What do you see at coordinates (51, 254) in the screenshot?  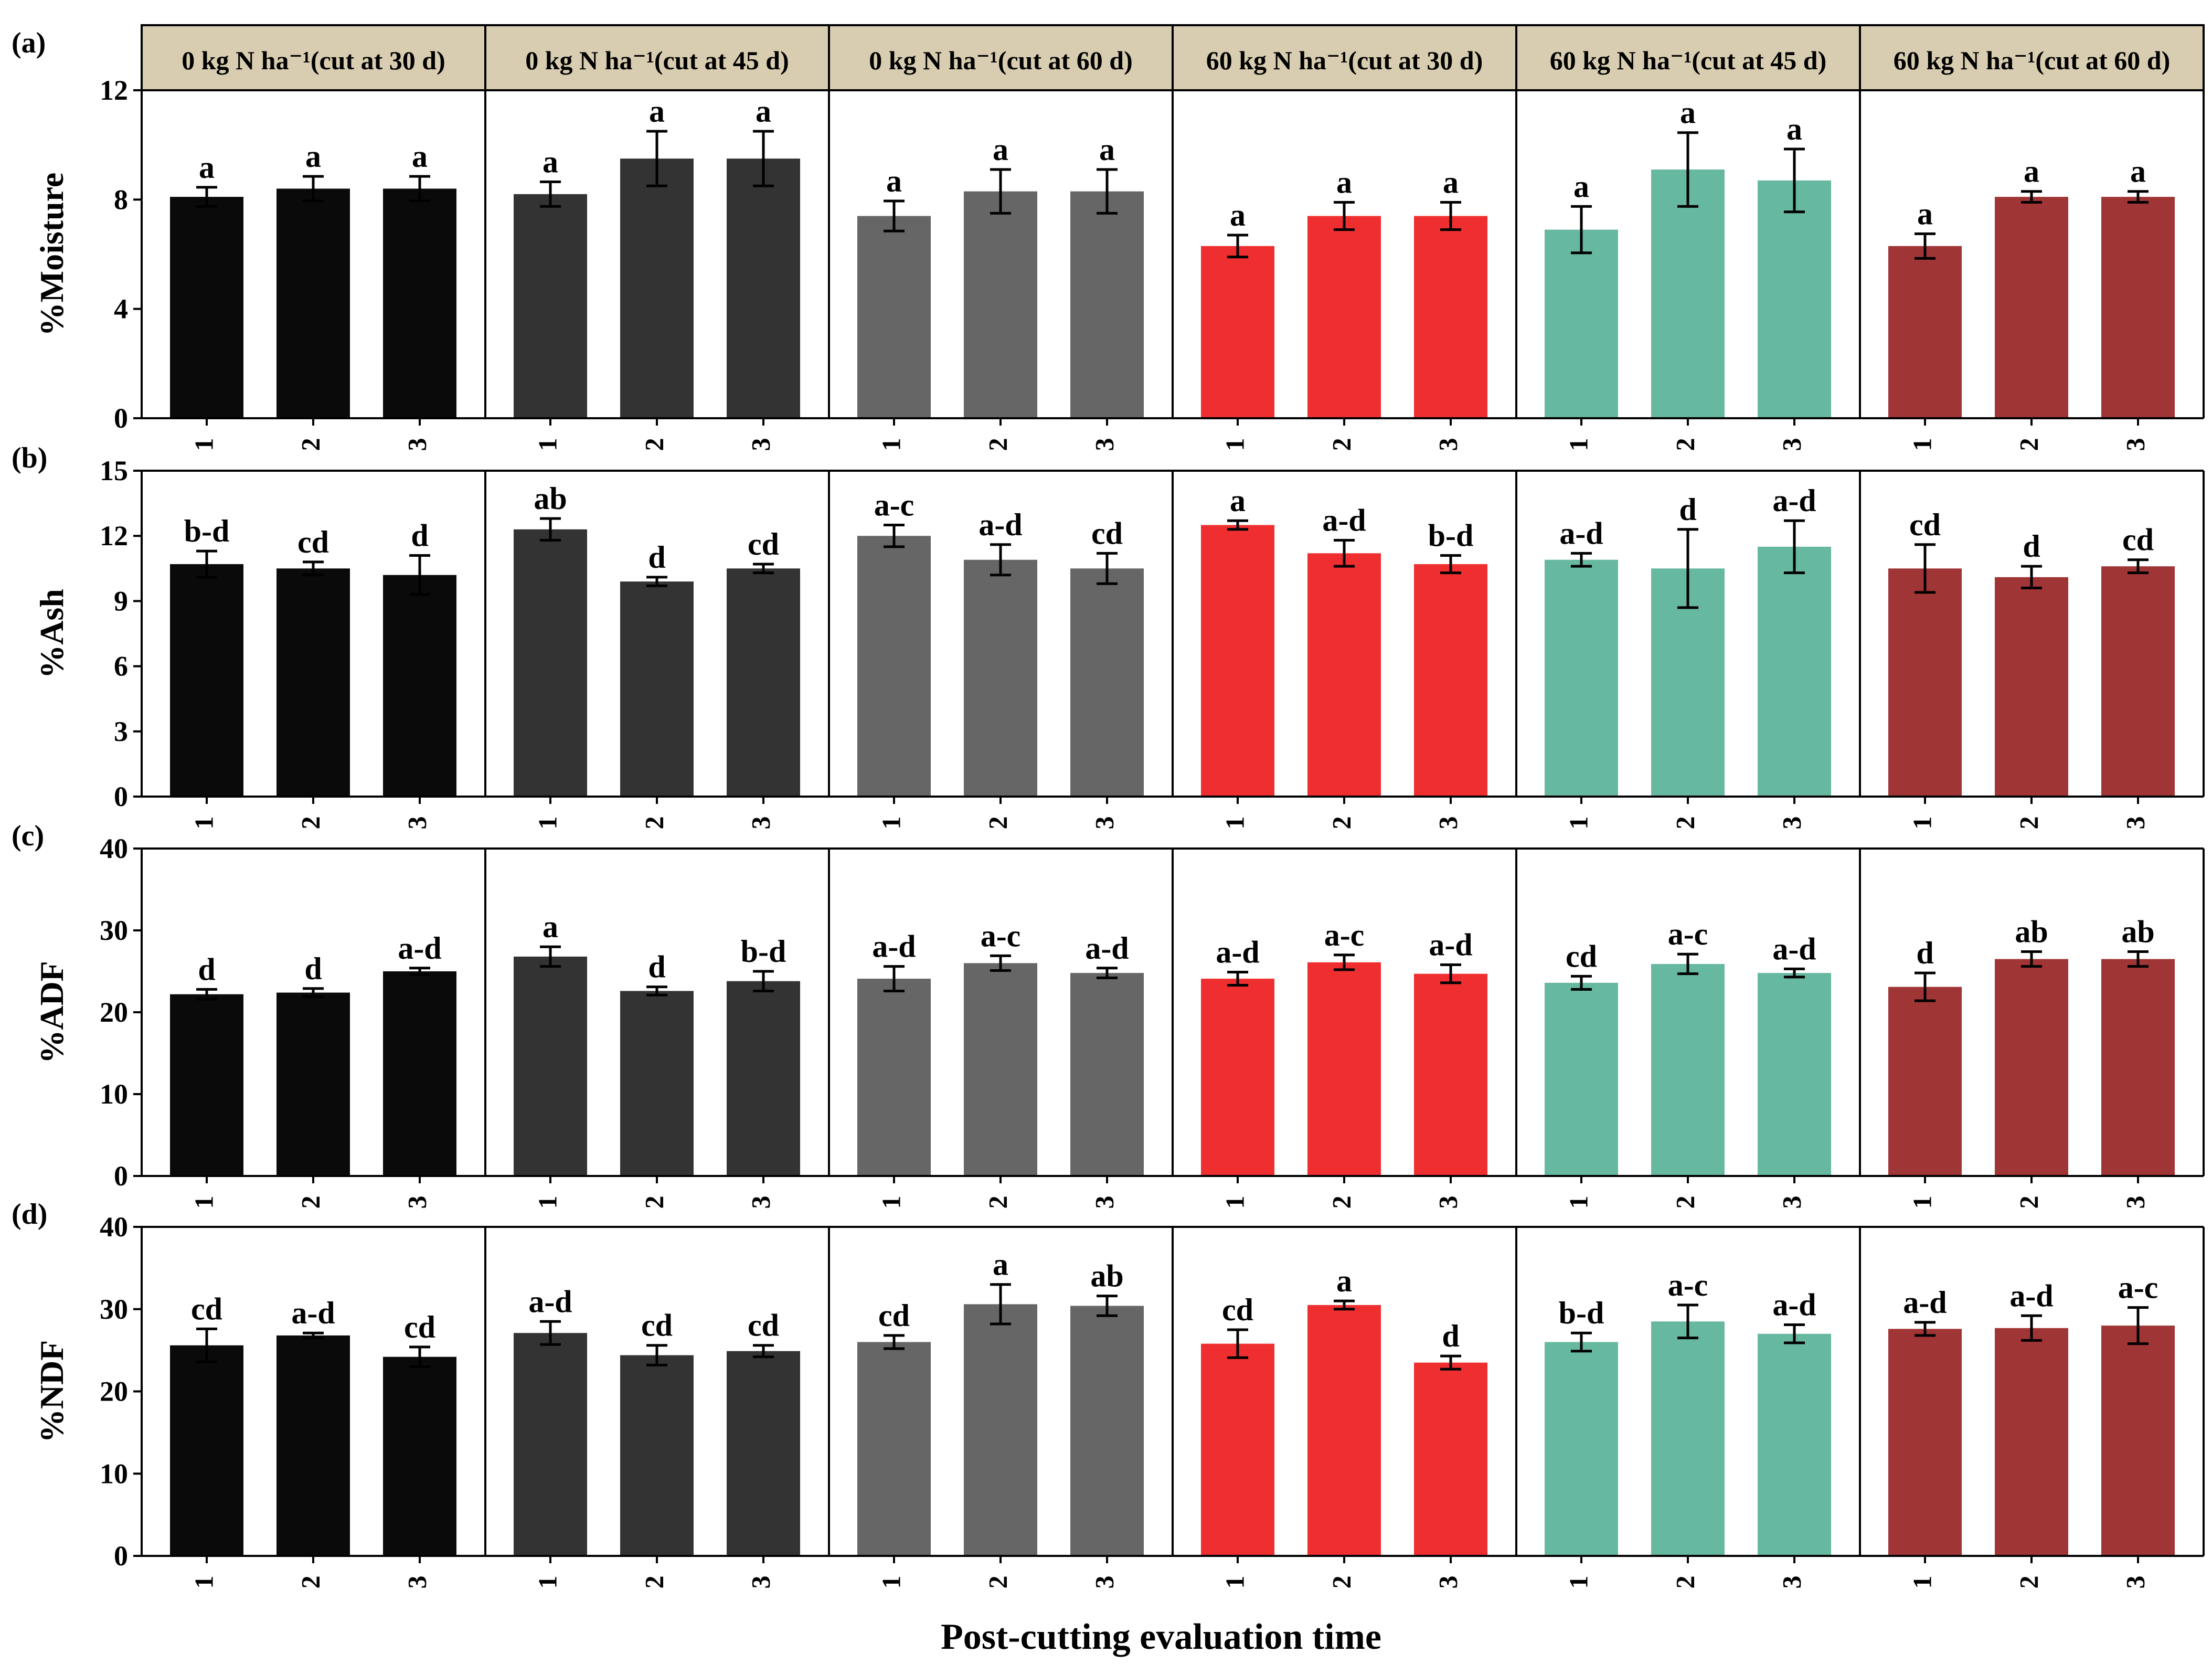 I see `y-axis-label: %Moisture` at bounding box center [51, 254].